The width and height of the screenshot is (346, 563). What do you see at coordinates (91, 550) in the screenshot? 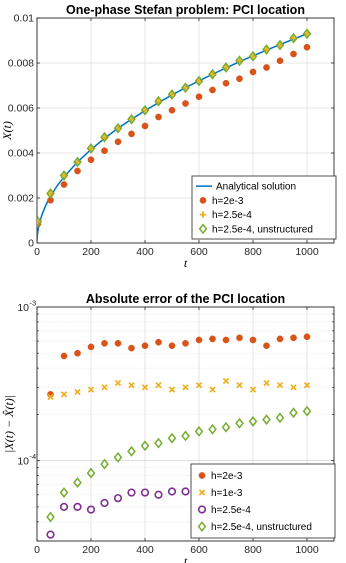
I see `x-tick-label: 200` at bounding box center [91, 550].